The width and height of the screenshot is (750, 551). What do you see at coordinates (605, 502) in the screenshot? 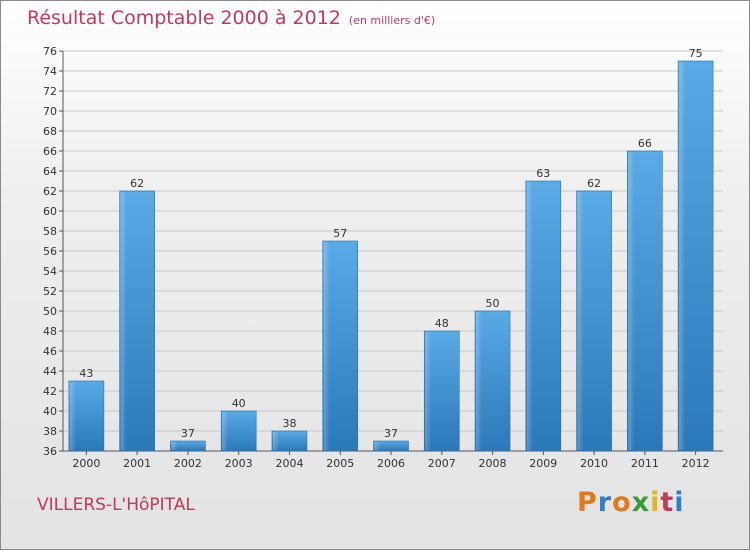
I see `logo-letter: r` at bounding box center [605, 502].